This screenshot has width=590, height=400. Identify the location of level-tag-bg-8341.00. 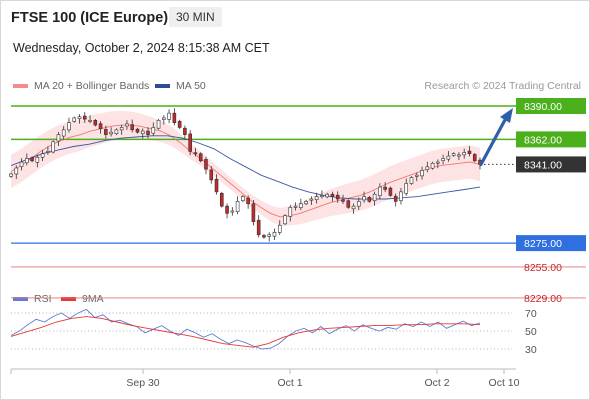
(551, 164).